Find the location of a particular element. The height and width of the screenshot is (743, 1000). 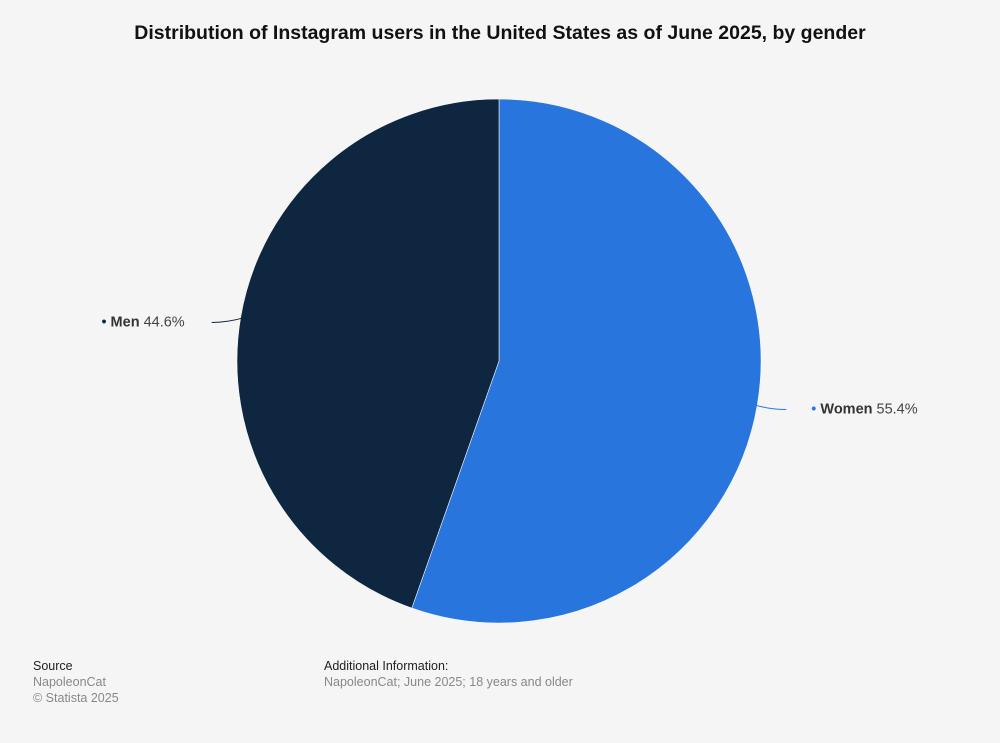

source-block: Source NapoleonCat © Statista 2025 is located at coordinates (76, 682).